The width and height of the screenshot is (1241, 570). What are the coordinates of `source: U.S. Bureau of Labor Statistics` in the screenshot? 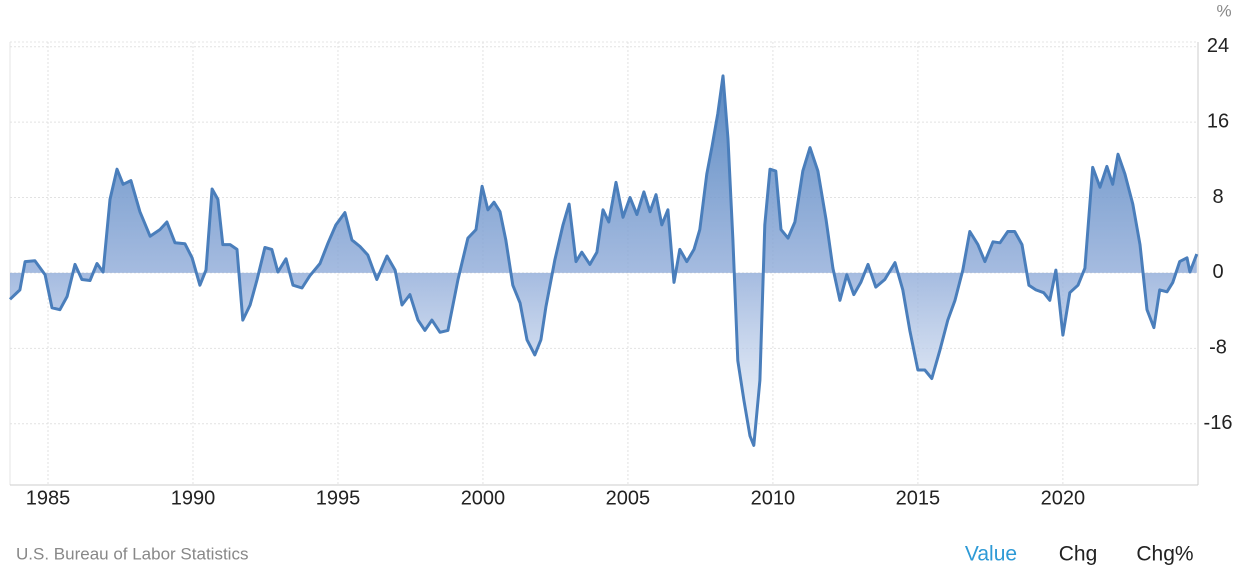 It's located at (132, 553).